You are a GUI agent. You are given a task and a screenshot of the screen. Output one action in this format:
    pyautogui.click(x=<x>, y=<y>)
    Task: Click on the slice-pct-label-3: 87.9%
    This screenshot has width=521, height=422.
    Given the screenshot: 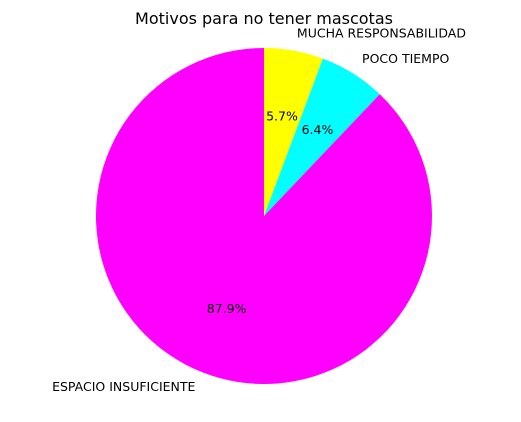 What is the action you would take?
    pyautogui.click(x=227, y=308)
    